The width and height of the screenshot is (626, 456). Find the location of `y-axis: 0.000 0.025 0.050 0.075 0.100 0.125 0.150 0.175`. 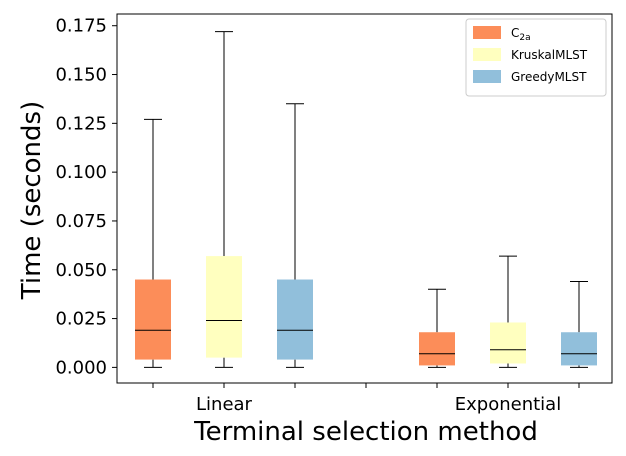

y-axis: 0.000 0.025 0.050 0.075 0.100 0.125 0.150 0.175 is located at coordinates (86, 197).